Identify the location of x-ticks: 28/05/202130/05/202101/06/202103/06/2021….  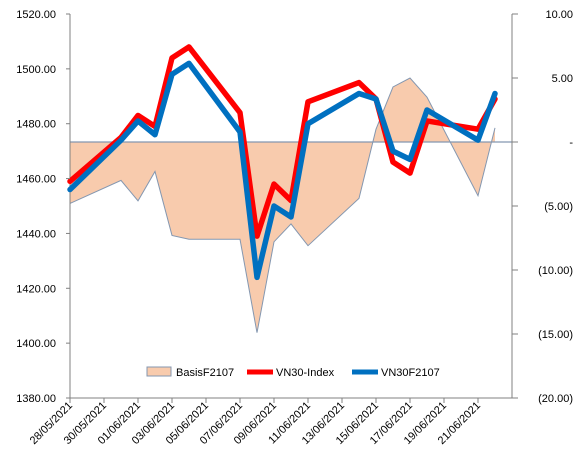
(255, 422).